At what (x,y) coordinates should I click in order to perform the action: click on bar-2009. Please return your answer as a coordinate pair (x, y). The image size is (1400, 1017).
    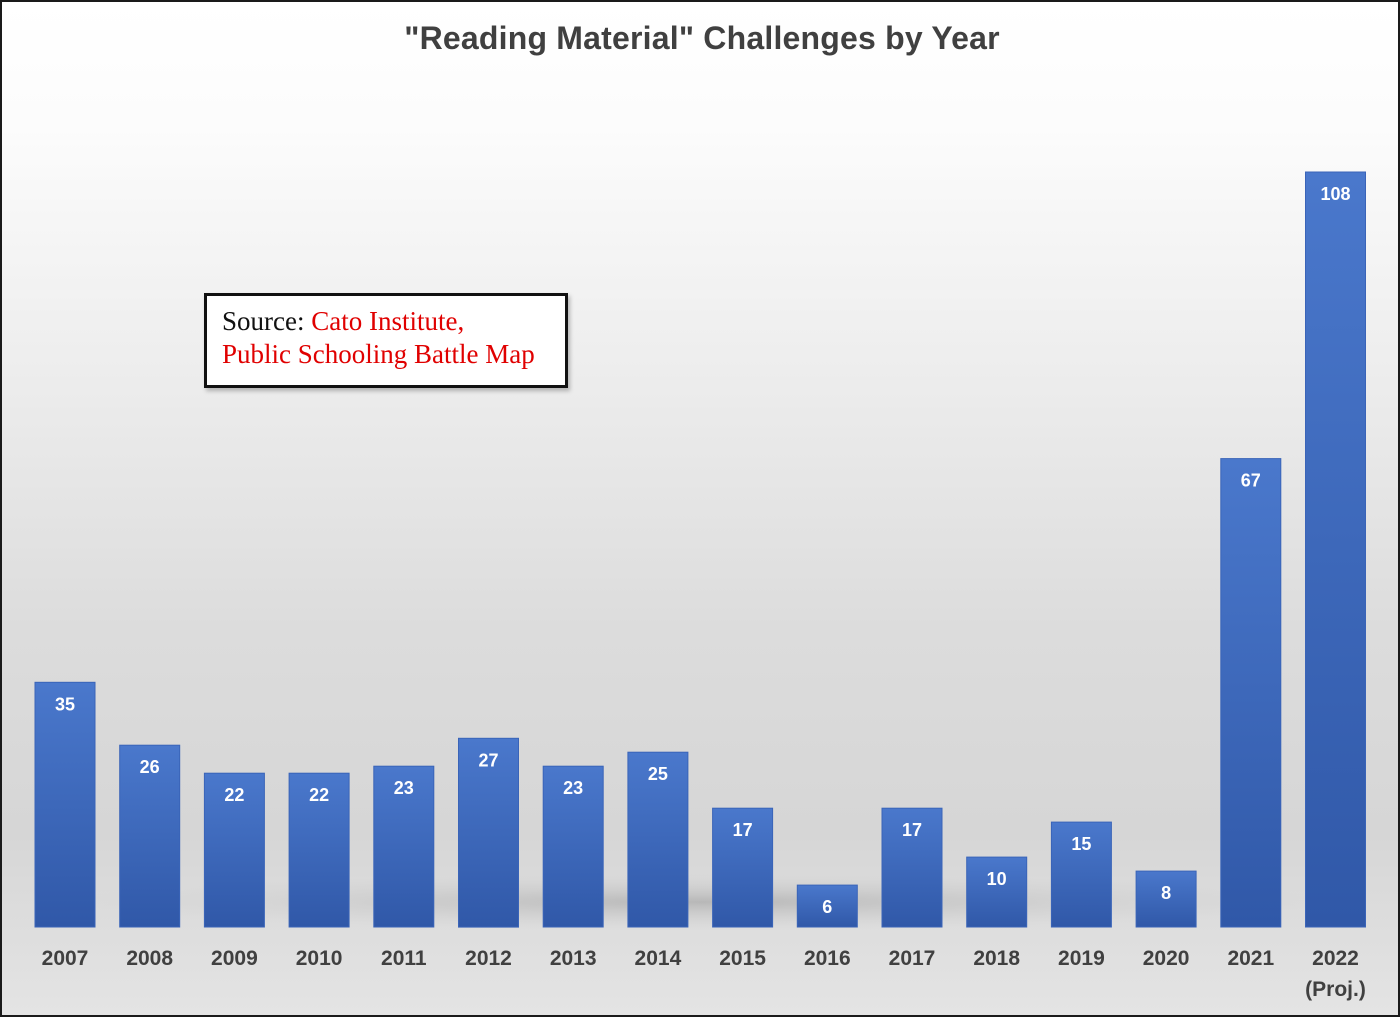
    Looking at the image, I should click on (234, 850).